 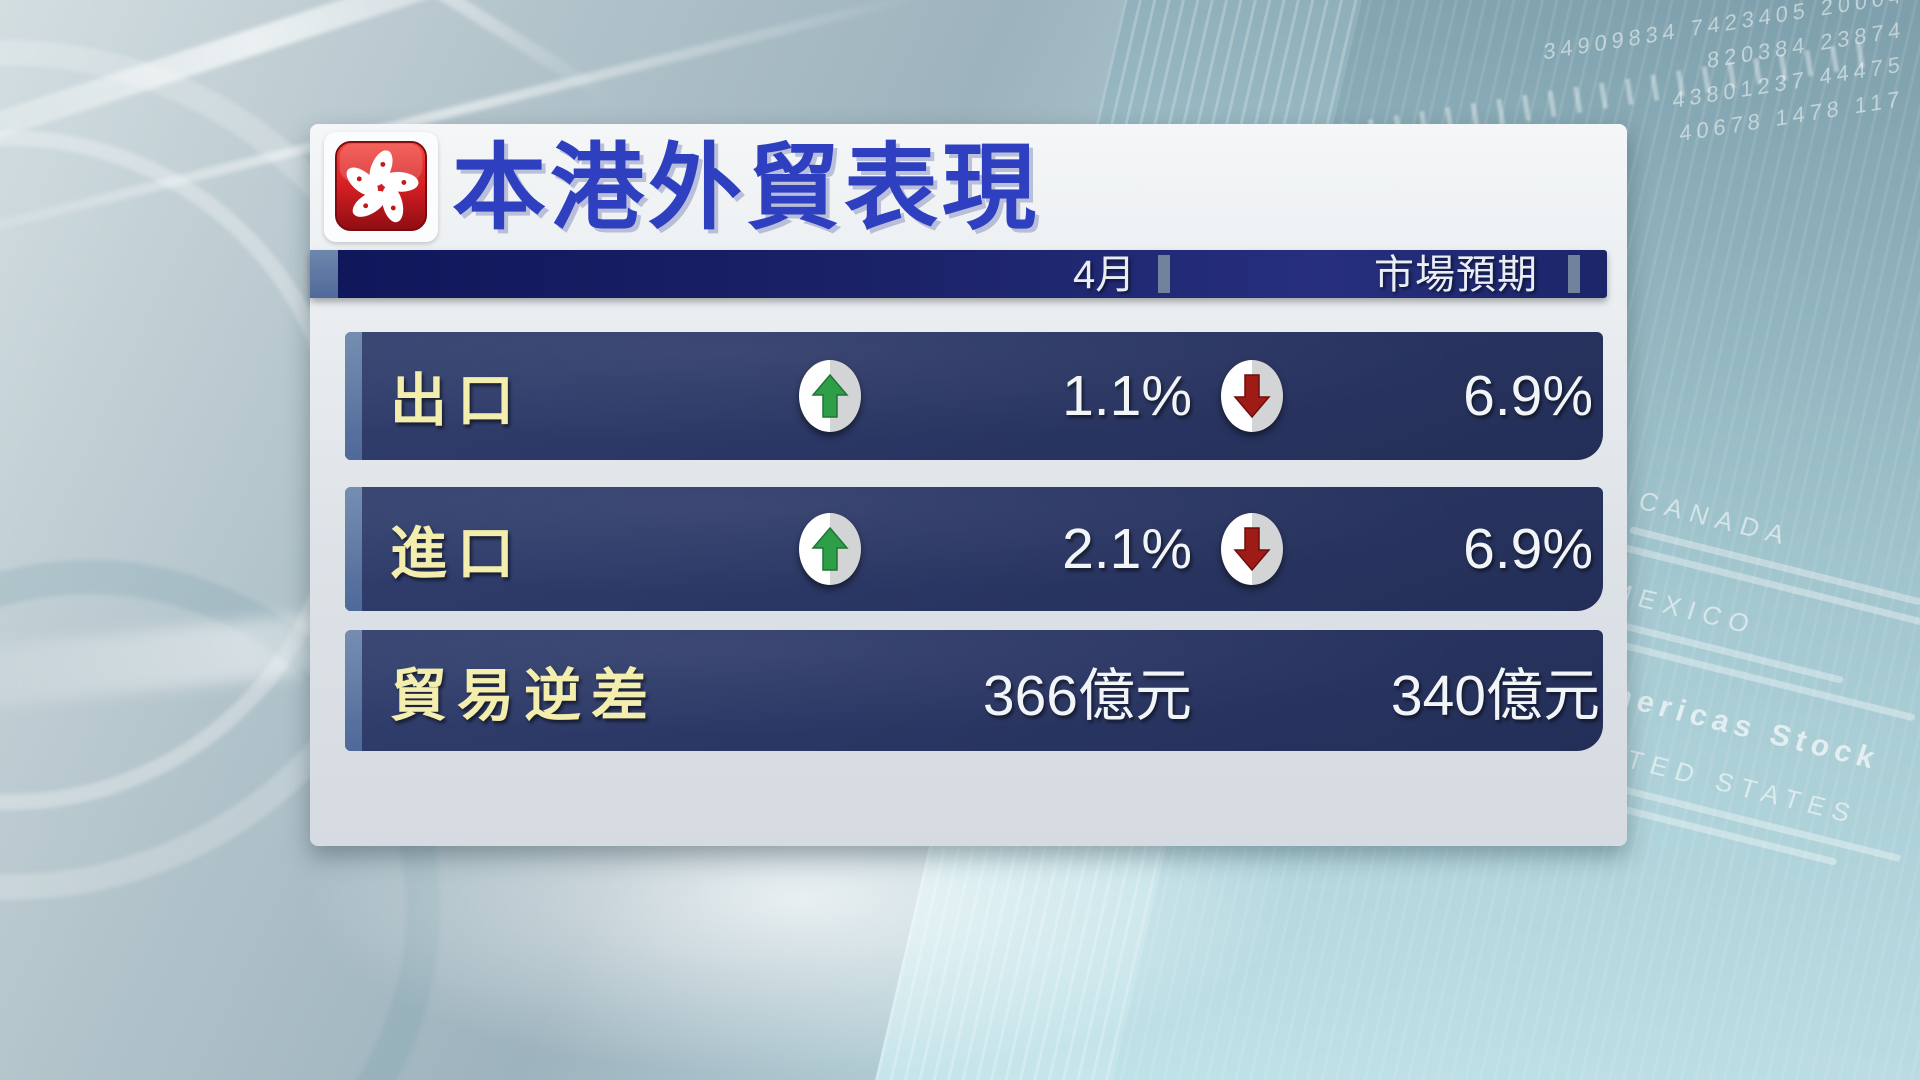 What do you see at coordinates (457, 401) in the screenshot?
I see `row-label: 出口` at bounding box center [457, 401].